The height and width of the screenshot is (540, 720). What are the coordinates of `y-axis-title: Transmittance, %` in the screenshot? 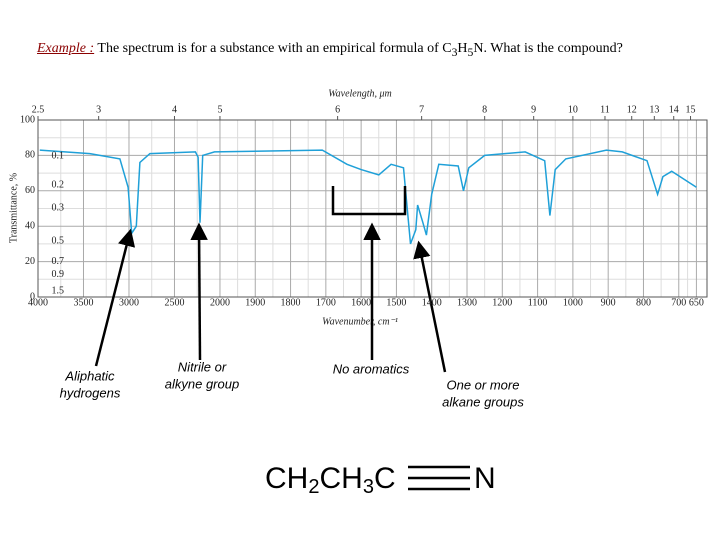 It's located at (13, 208).